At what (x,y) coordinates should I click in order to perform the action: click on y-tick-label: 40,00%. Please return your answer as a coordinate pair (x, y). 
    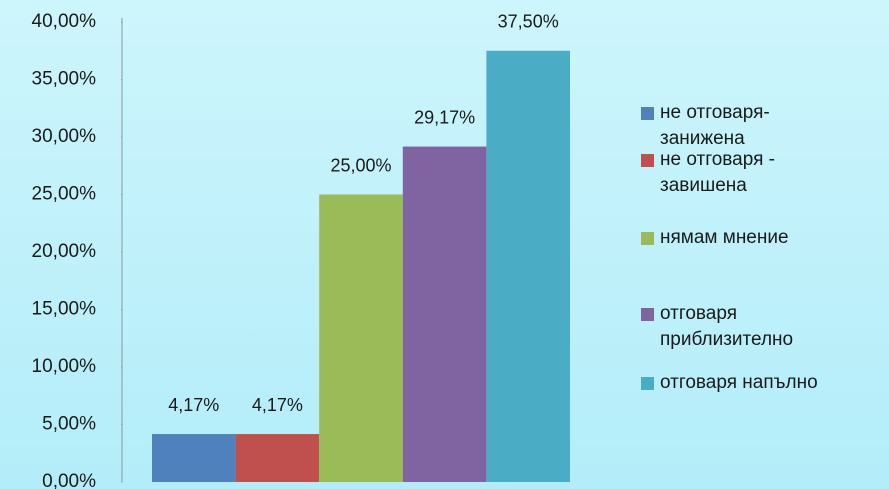
    Looking at the image, I should click on (64, 21).